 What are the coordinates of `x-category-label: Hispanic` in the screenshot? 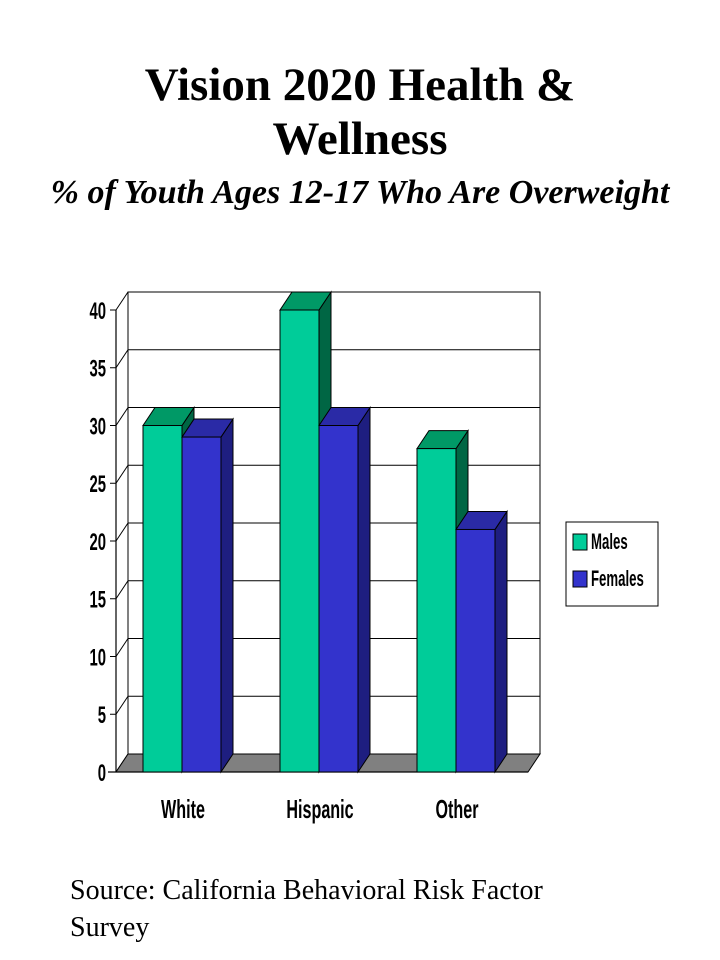 It's located at (319, 809).